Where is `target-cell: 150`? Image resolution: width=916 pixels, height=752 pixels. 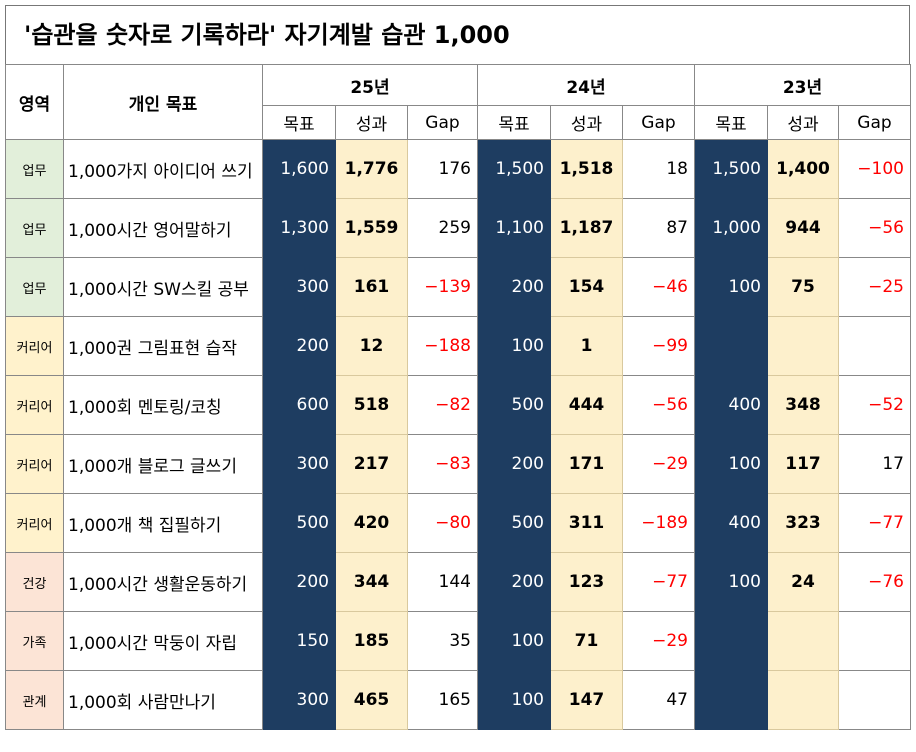 target-cell: 150 is located at coordinates (299, 641).